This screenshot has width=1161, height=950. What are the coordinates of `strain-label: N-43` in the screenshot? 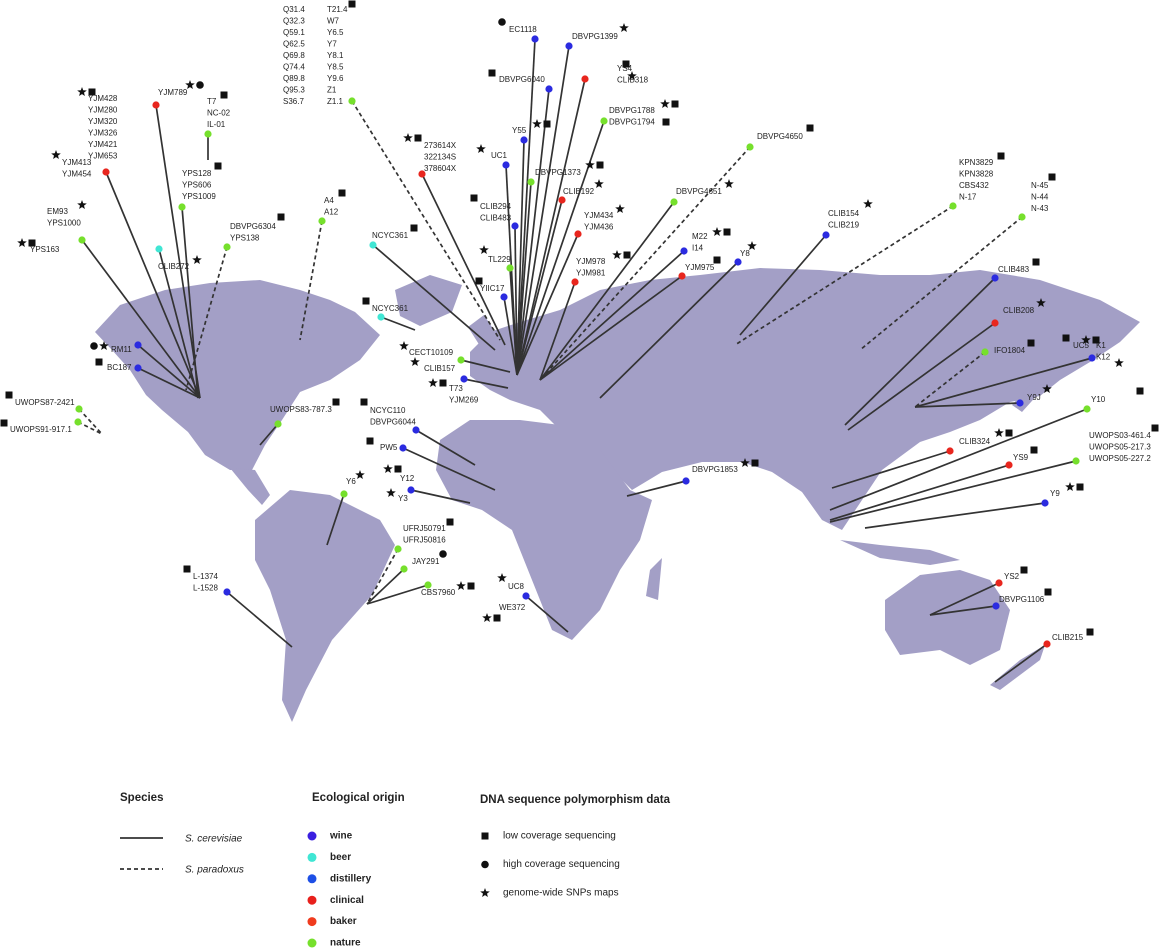 It's located at (1040, 208).